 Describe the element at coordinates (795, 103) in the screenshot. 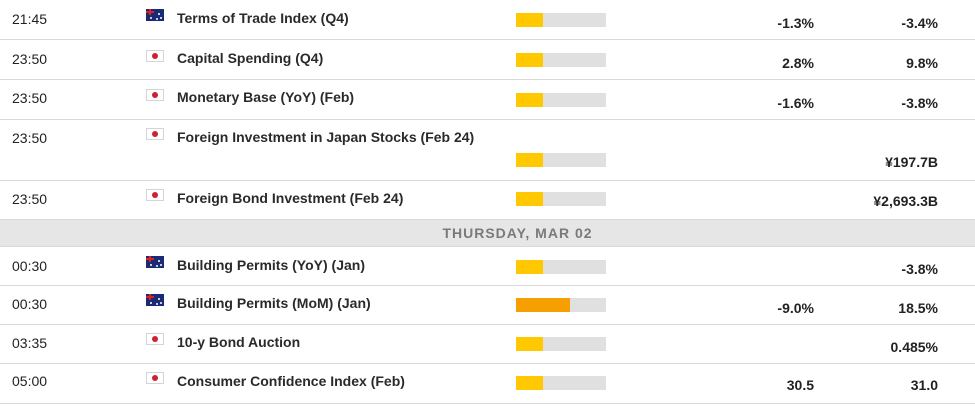

I see `actual-value: -1.6%` at that location.